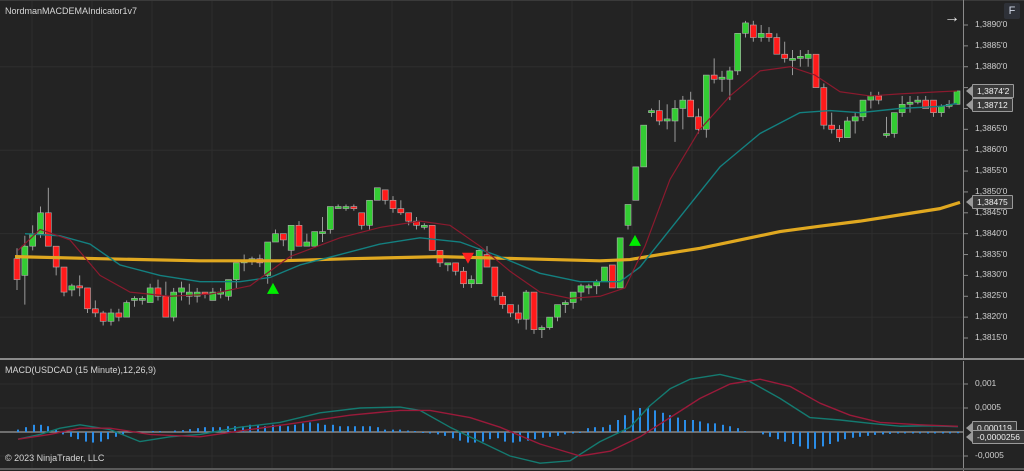 The height and width of the screenshot is (471, 1024). What do you see at coordinates (989, 202) in the screenshot?
I see `price-marker-flag: 1,38475` at bounding box center [989, 202].